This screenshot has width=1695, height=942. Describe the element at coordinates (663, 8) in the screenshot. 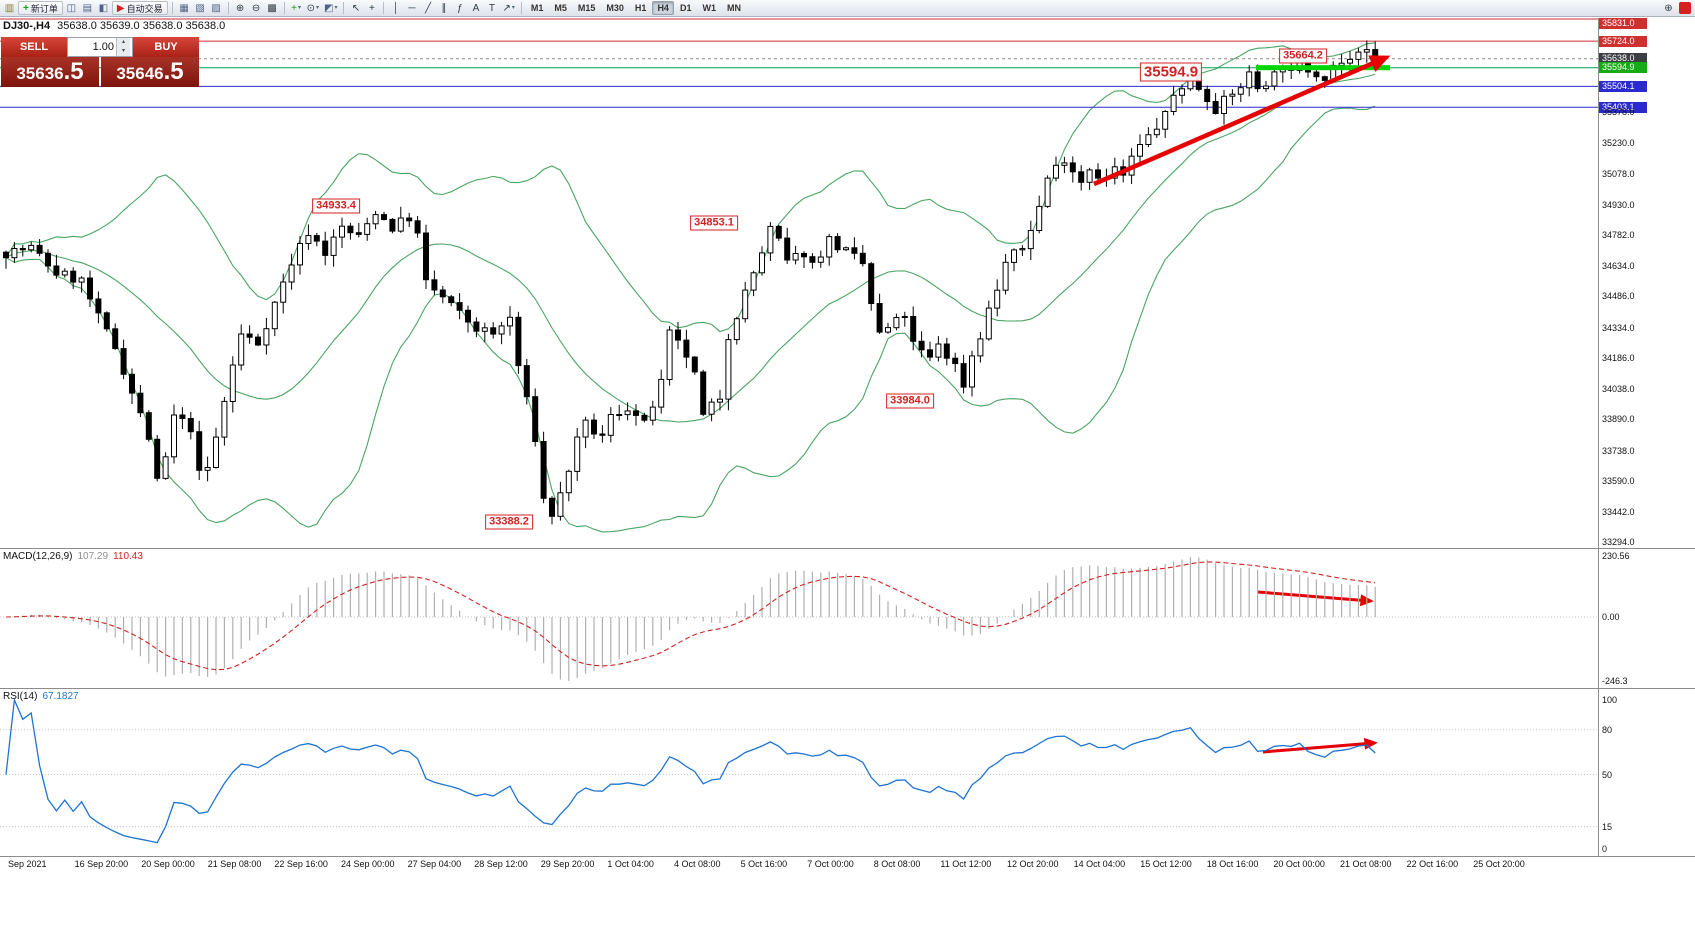

I see `timeframe-h4: H4` at that location.